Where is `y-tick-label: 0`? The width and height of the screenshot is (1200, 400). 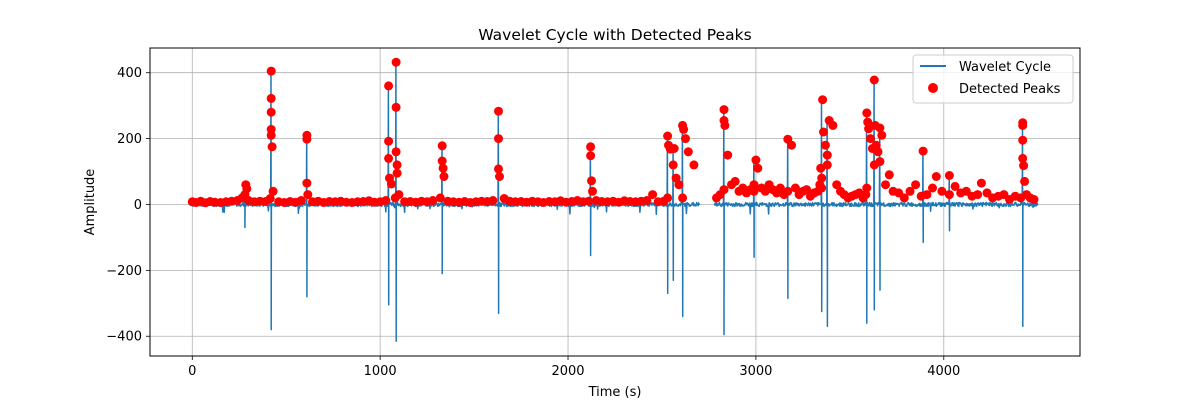 y-tick-label: 0 is located at coordinates (138, 205).